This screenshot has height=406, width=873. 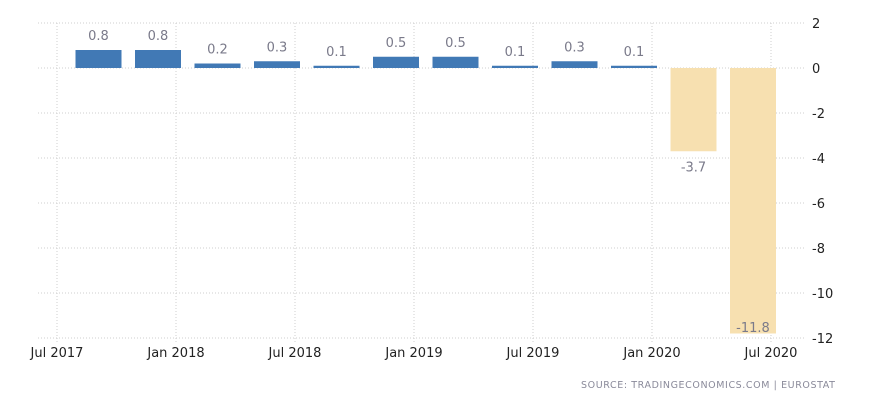 What do you see at coordinates (816, 69) in the screenshot?
I see `y-tick-label: 0` at bounding box center [816, 69].